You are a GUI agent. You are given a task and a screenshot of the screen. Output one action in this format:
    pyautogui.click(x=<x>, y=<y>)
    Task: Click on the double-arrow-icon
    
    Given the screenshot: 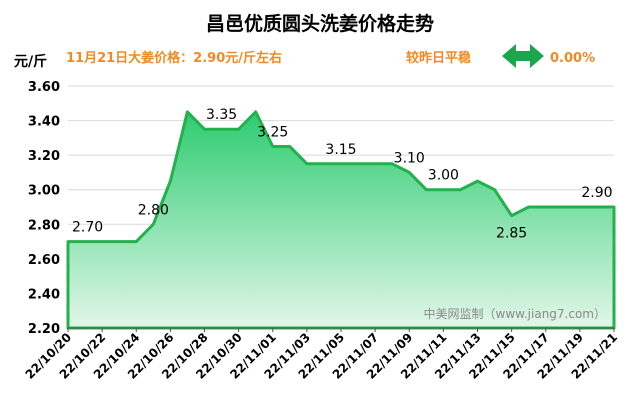 What is the action you would take?
    pyautogui.click(x=523, y=56)
    